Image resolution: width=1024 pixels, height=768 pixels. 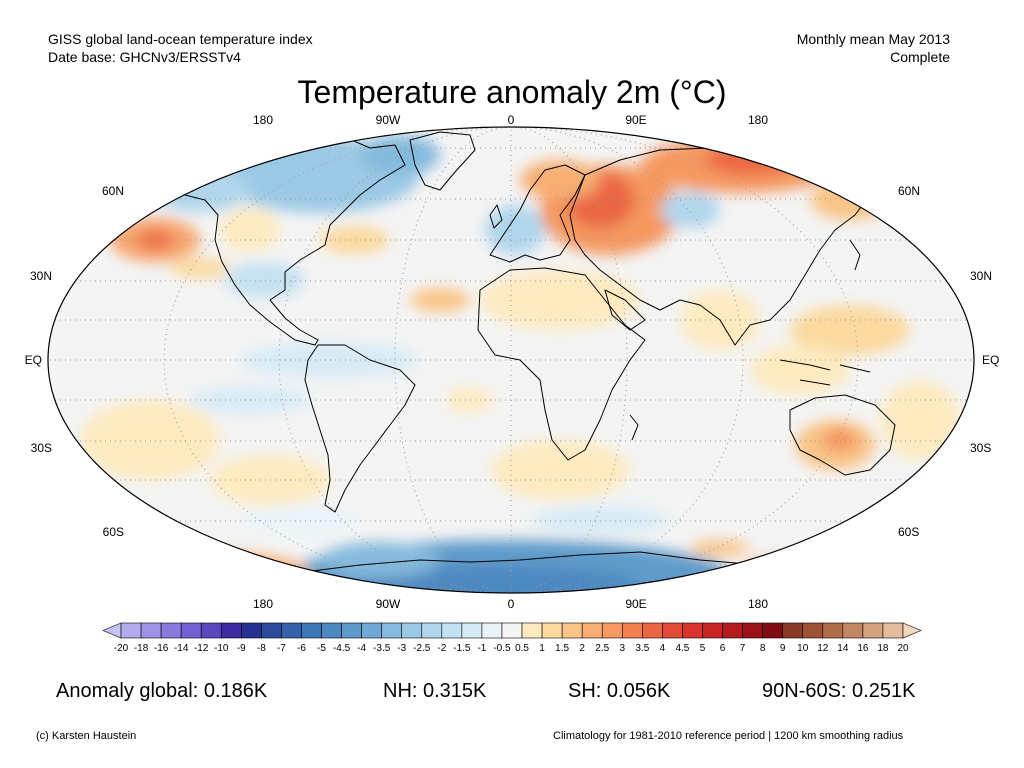 I want to click on header-right: Monthly mean May 2013 Complete, so click(x=873, y=48).